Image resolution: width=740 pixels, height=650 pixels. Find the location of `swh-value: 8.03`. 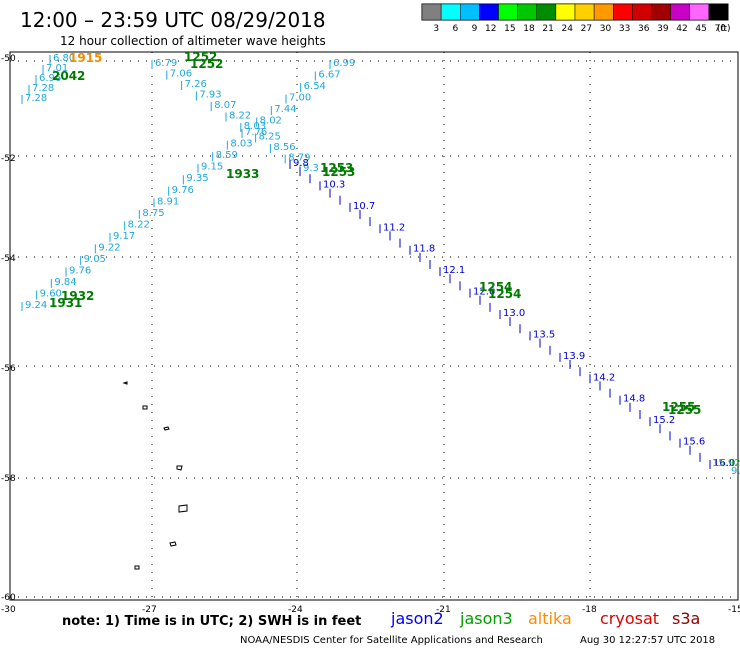

swh-value: 8.03 is located at coordinates (241, 144).